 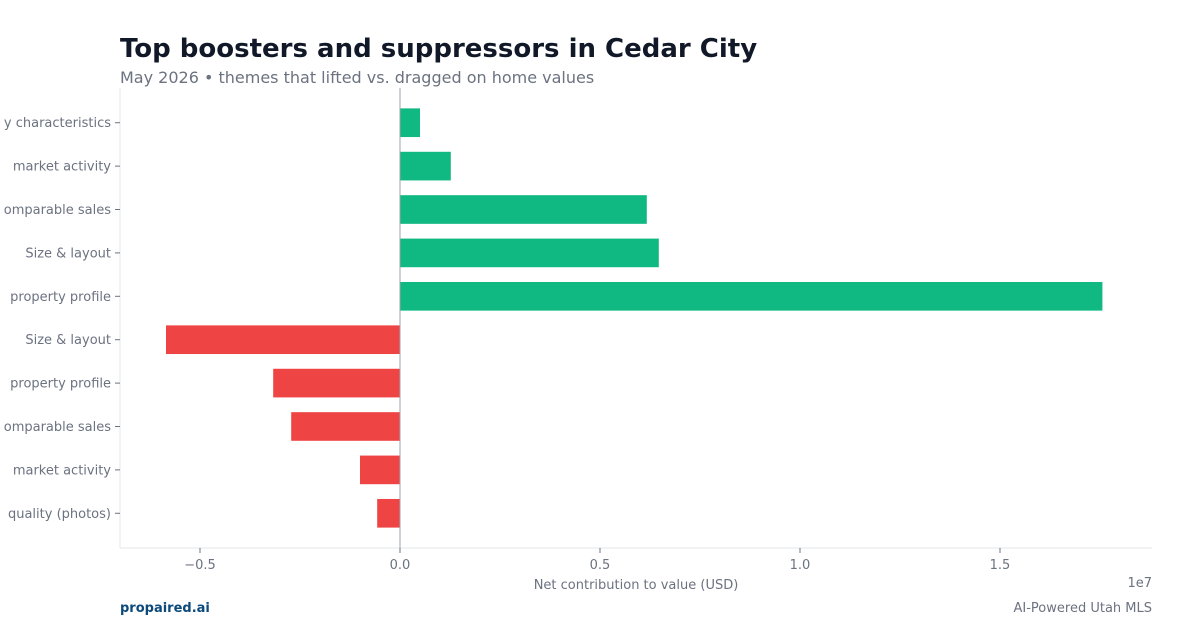 What do you see at coordinates (800, 565) in the screenshot?
I see `x-tick-label: 1.0` at bounding box center [800, 565].